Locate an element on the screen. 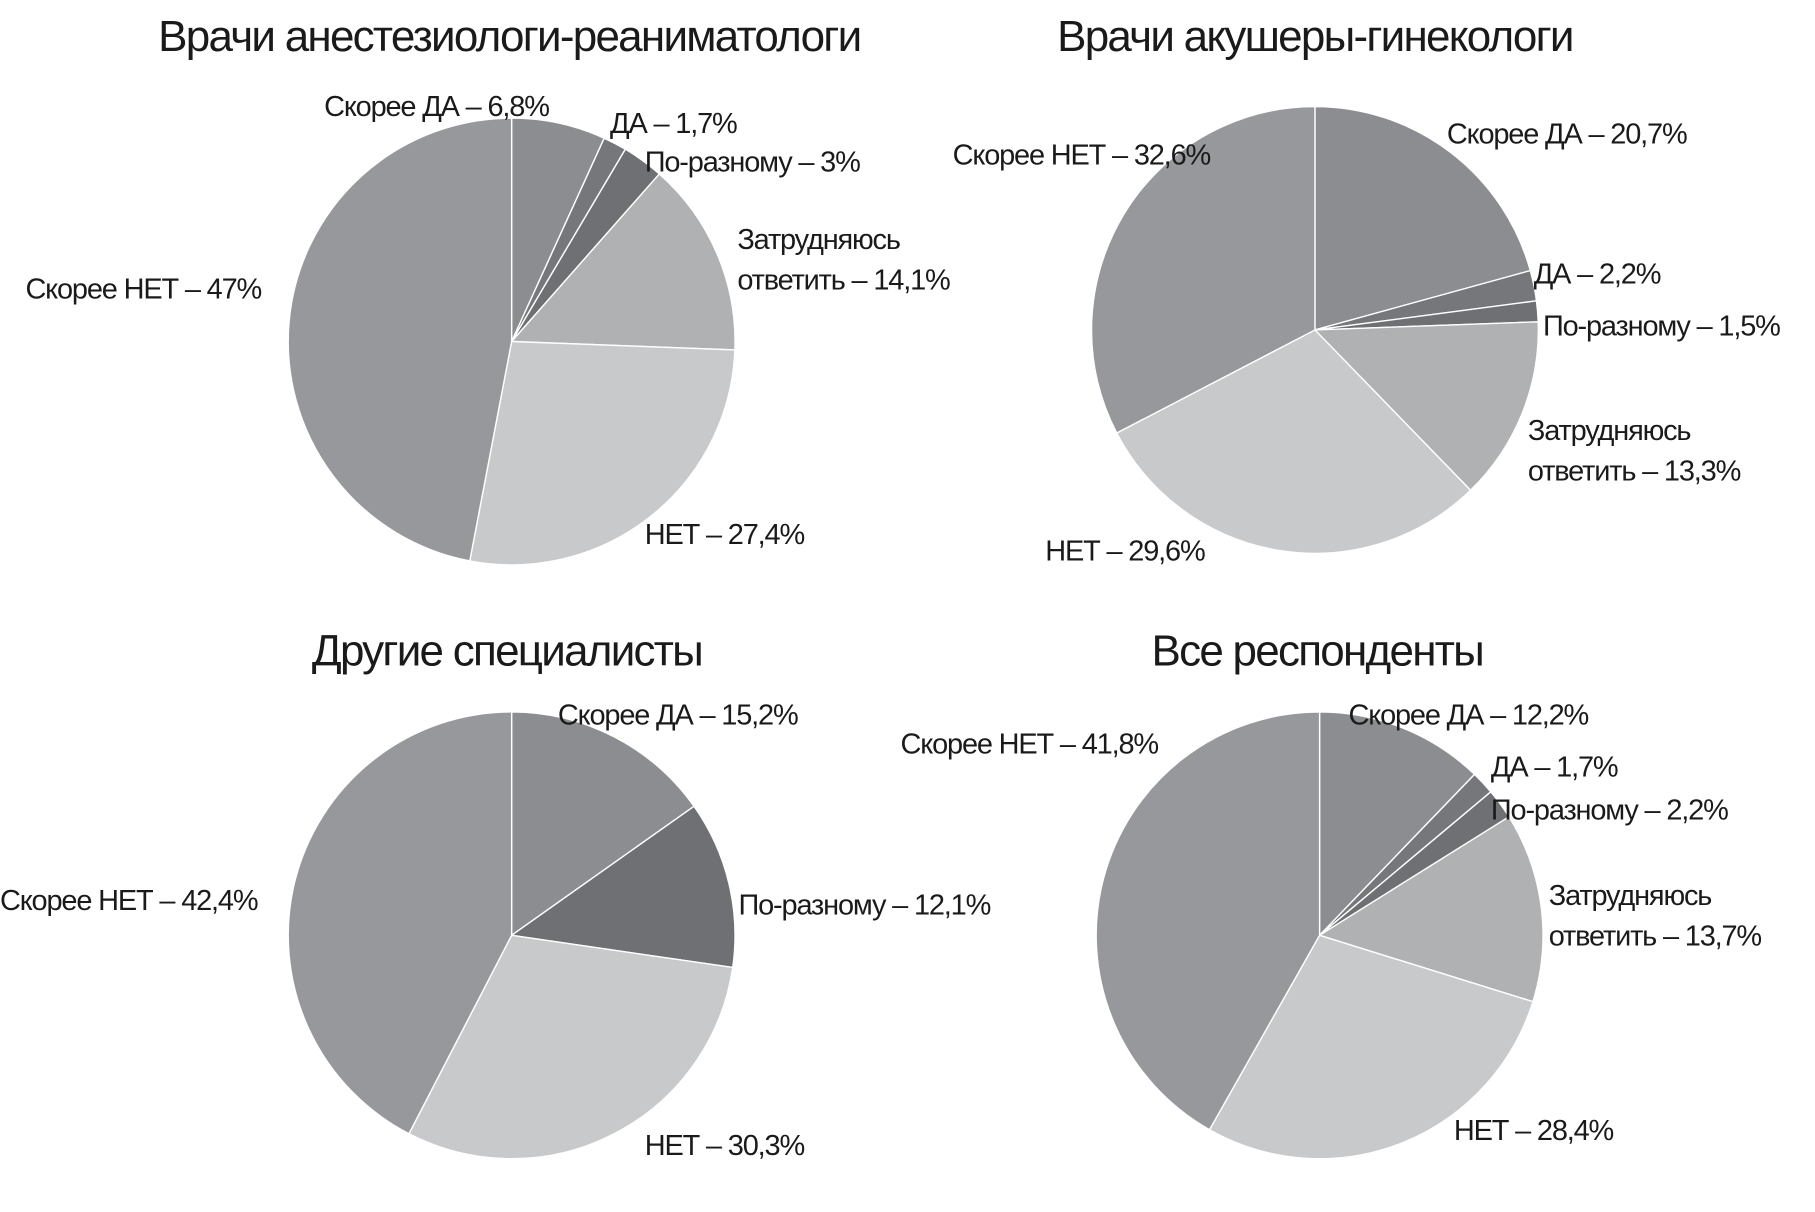 The width and height of the screenshot is (1815, 1212). chart-title-other-specialists: Другие специалисты is located at coordinates (507, 651).